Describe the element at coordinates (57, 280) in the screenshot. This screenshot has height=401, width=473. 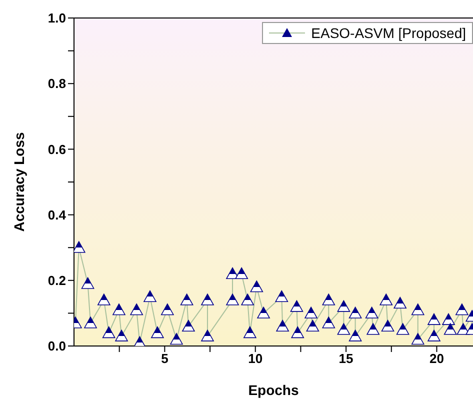
I see `y-tick-label: 0.2` at that location.